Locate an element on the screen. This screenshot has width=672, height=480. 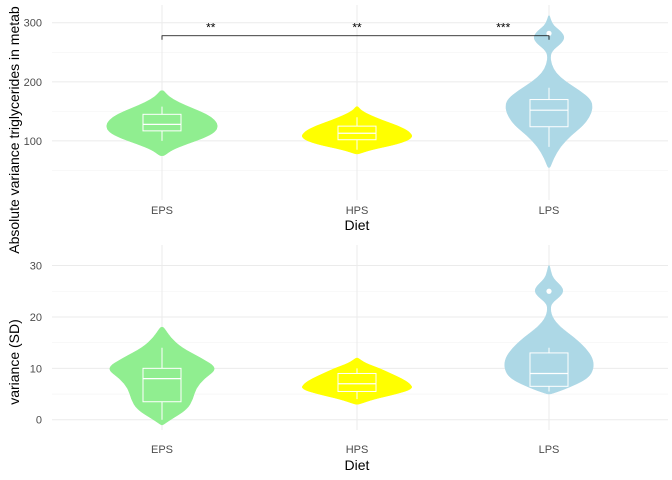
bottom-x-axis-title: Diet is located at coordinates (357, 465).